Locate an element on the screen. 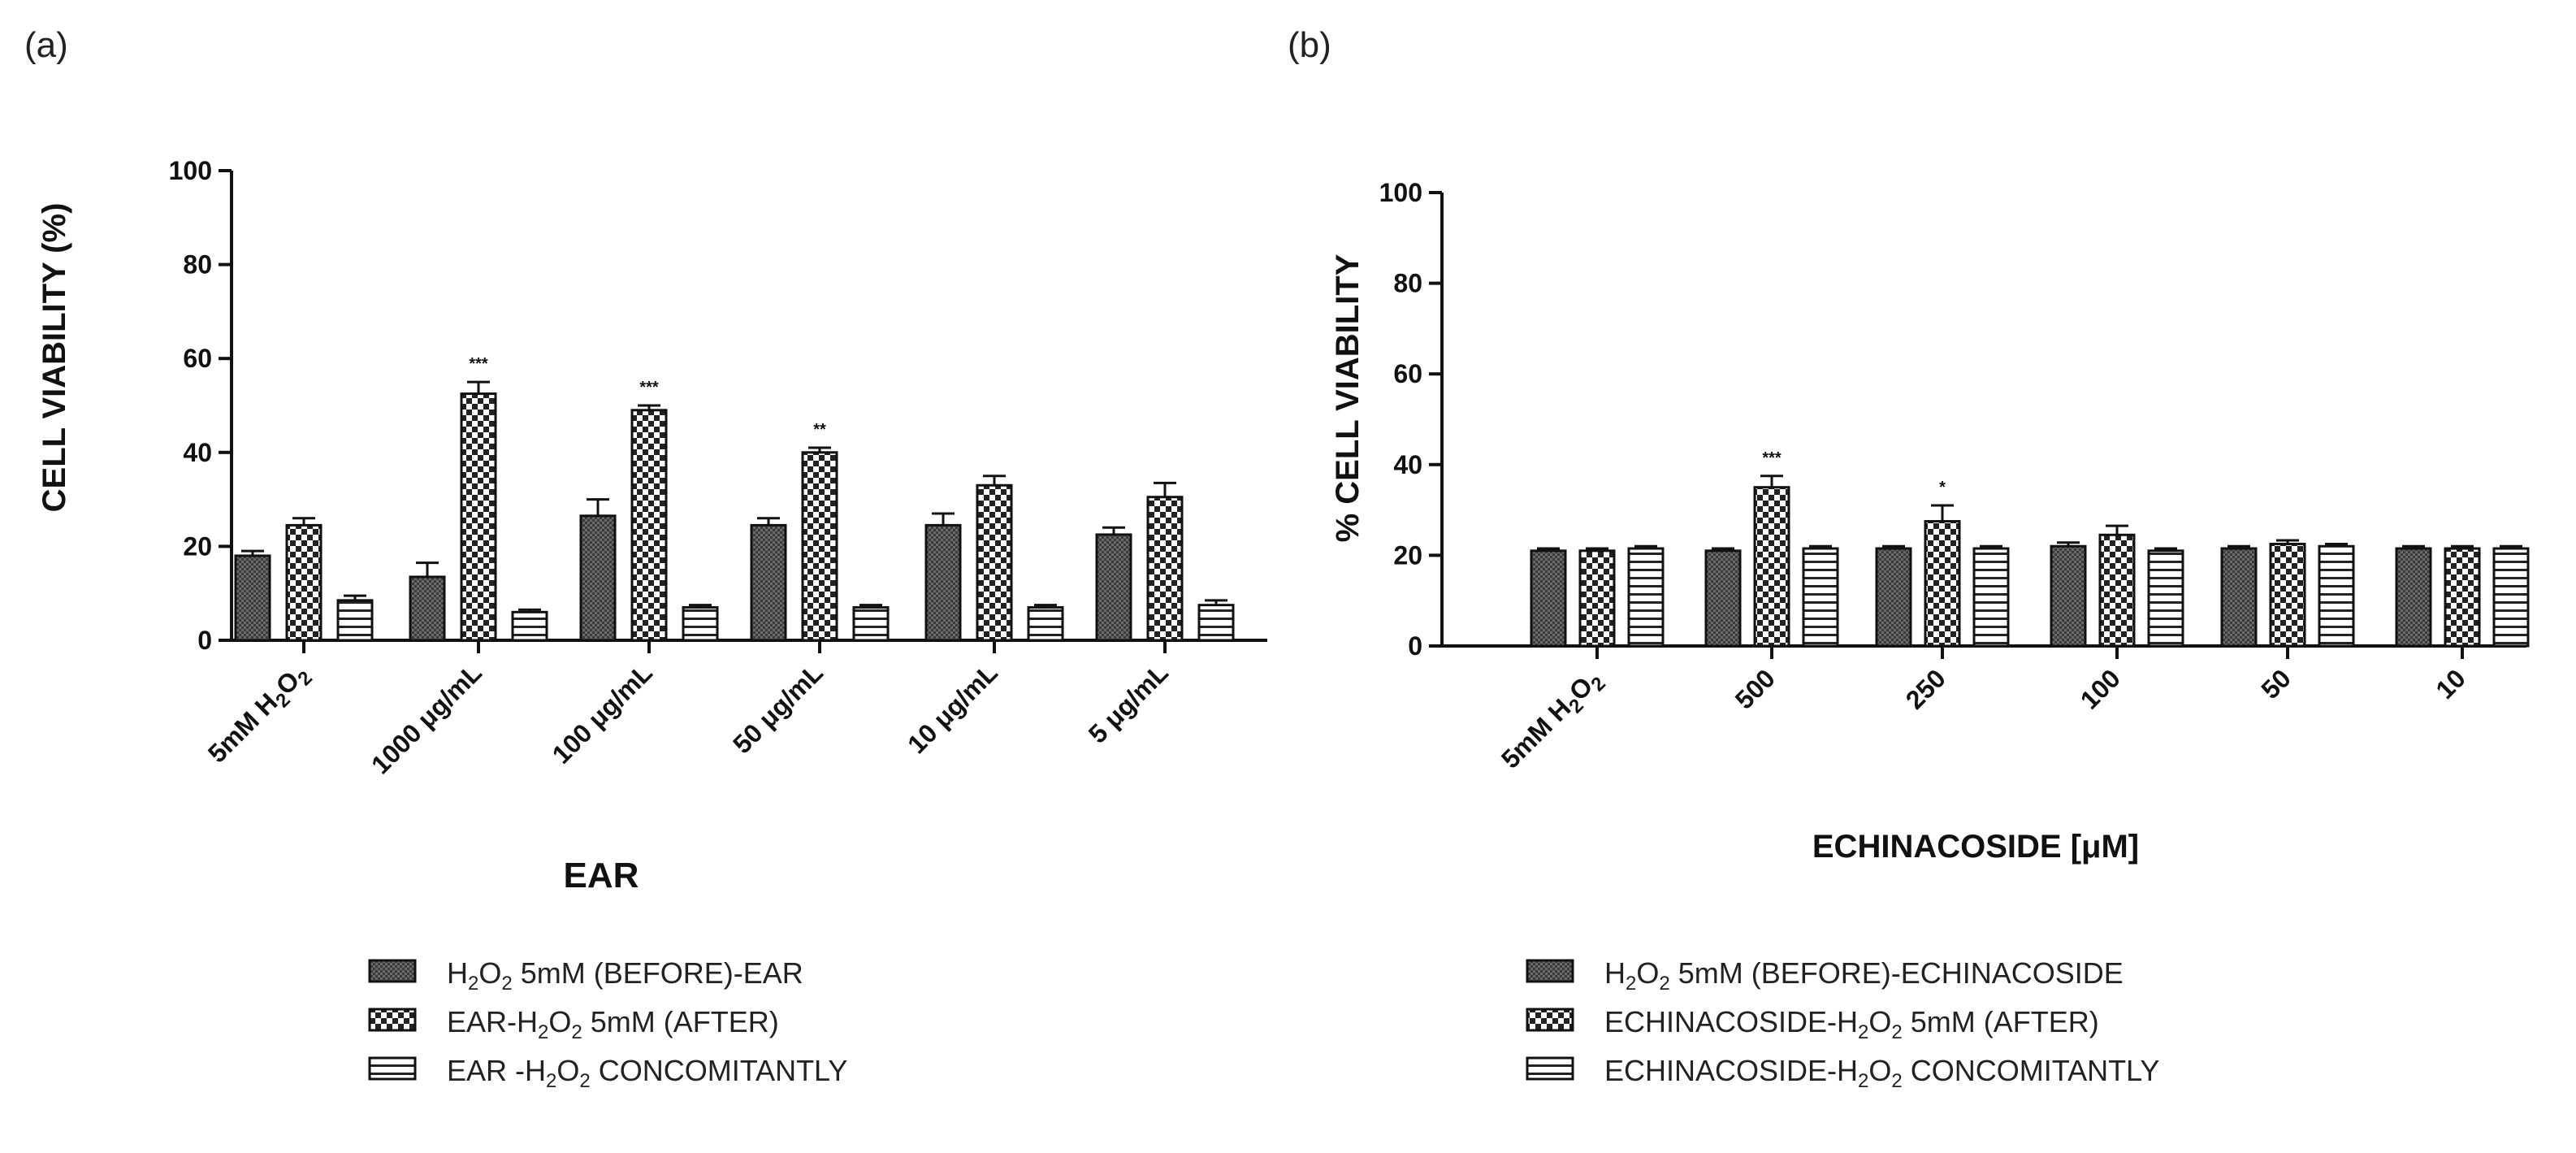  legend-label: ECHINACOSIDE-H2O2 CONCOMITANTLY is located at coordinates (1882, 1073).